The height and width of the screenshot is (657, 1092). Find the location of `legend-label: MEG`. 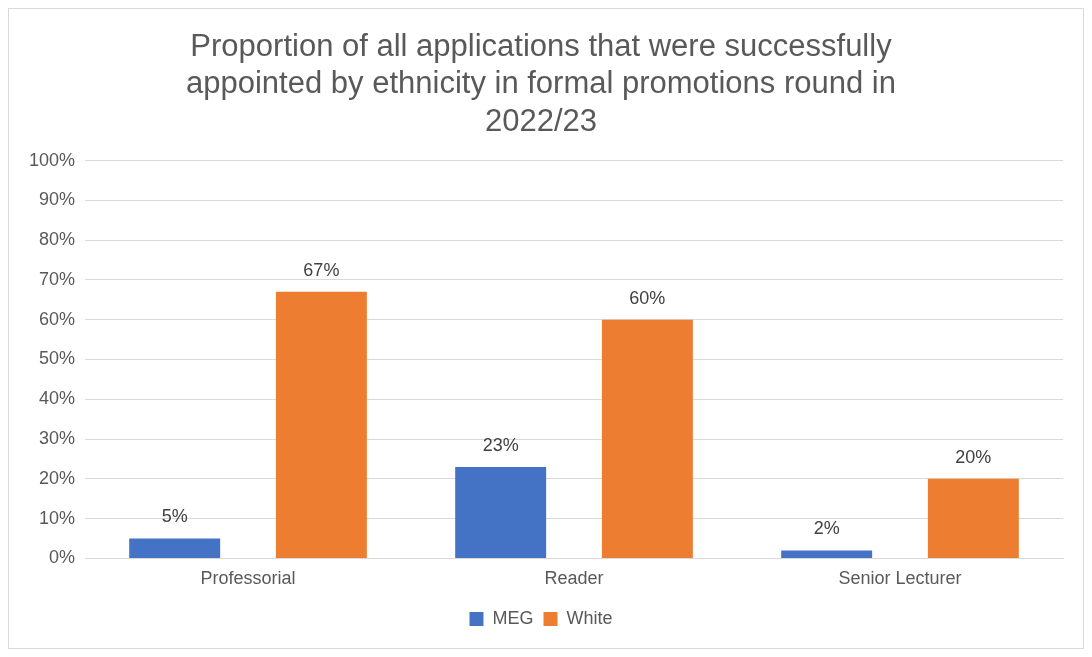

legend-label: MEG is located at coordinates (513, 617).